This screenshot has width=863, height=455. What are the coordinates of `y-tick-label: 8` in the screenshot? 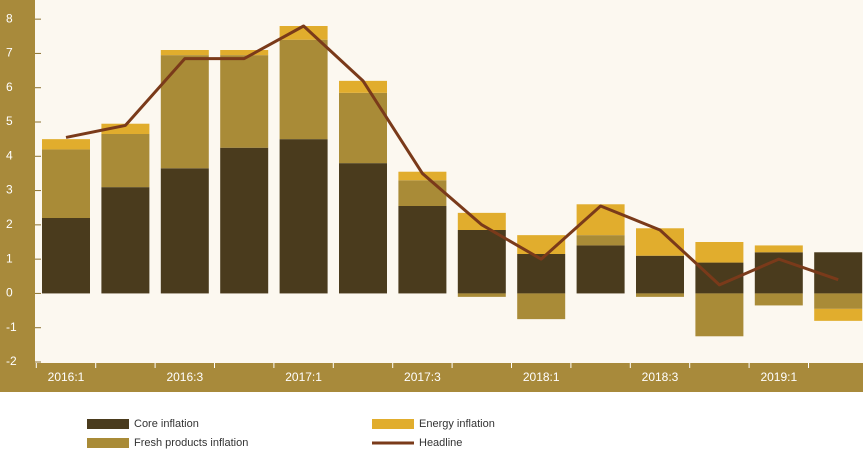 It's located at (9, 18).